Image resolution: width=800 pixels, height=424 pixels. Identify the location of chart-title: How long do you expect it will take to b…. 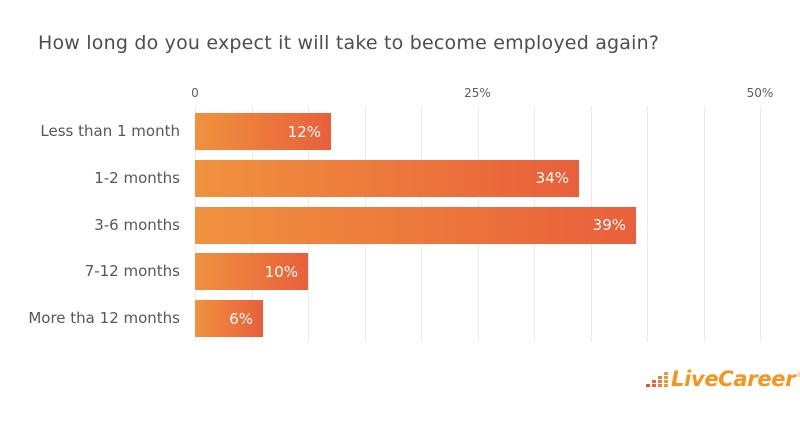
(349, 43).